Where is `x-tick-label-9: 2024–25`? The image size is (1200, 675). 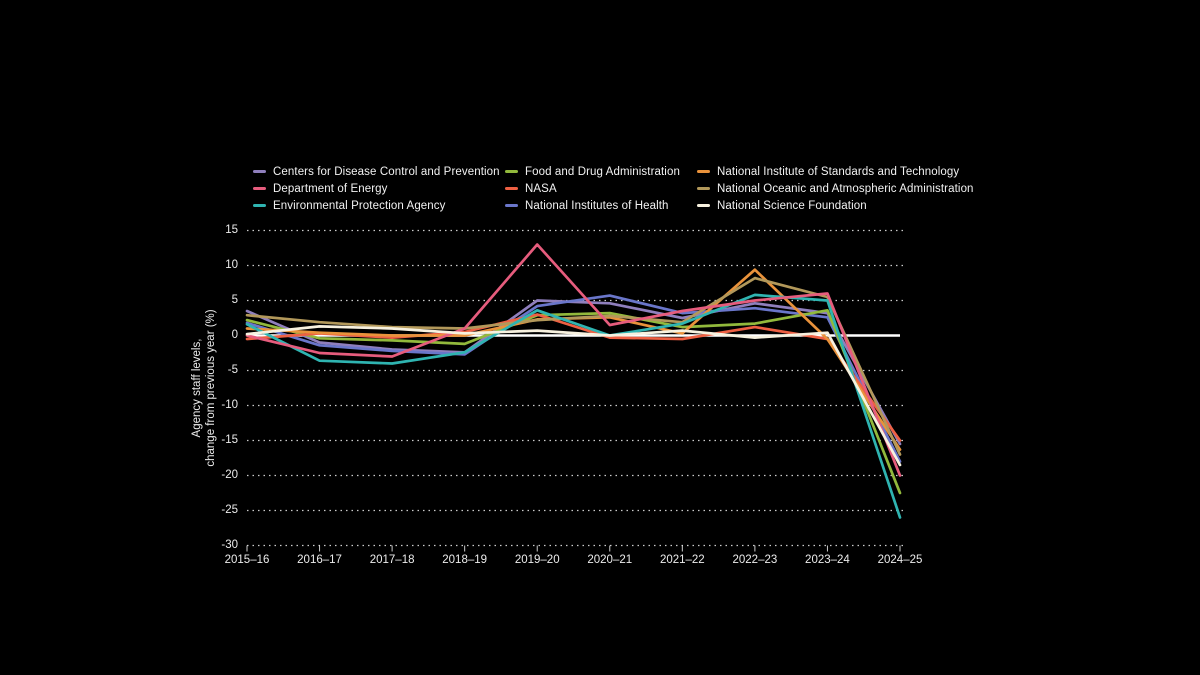 x-tick-label-9: 2024–25 is located at coordinates (900, 560).